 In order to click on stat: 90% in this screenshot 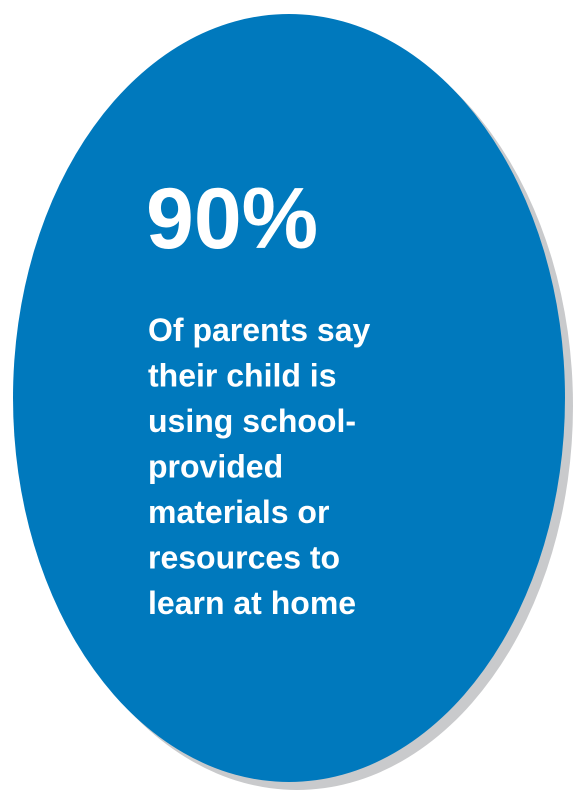, I will do `click(232, 219)`.